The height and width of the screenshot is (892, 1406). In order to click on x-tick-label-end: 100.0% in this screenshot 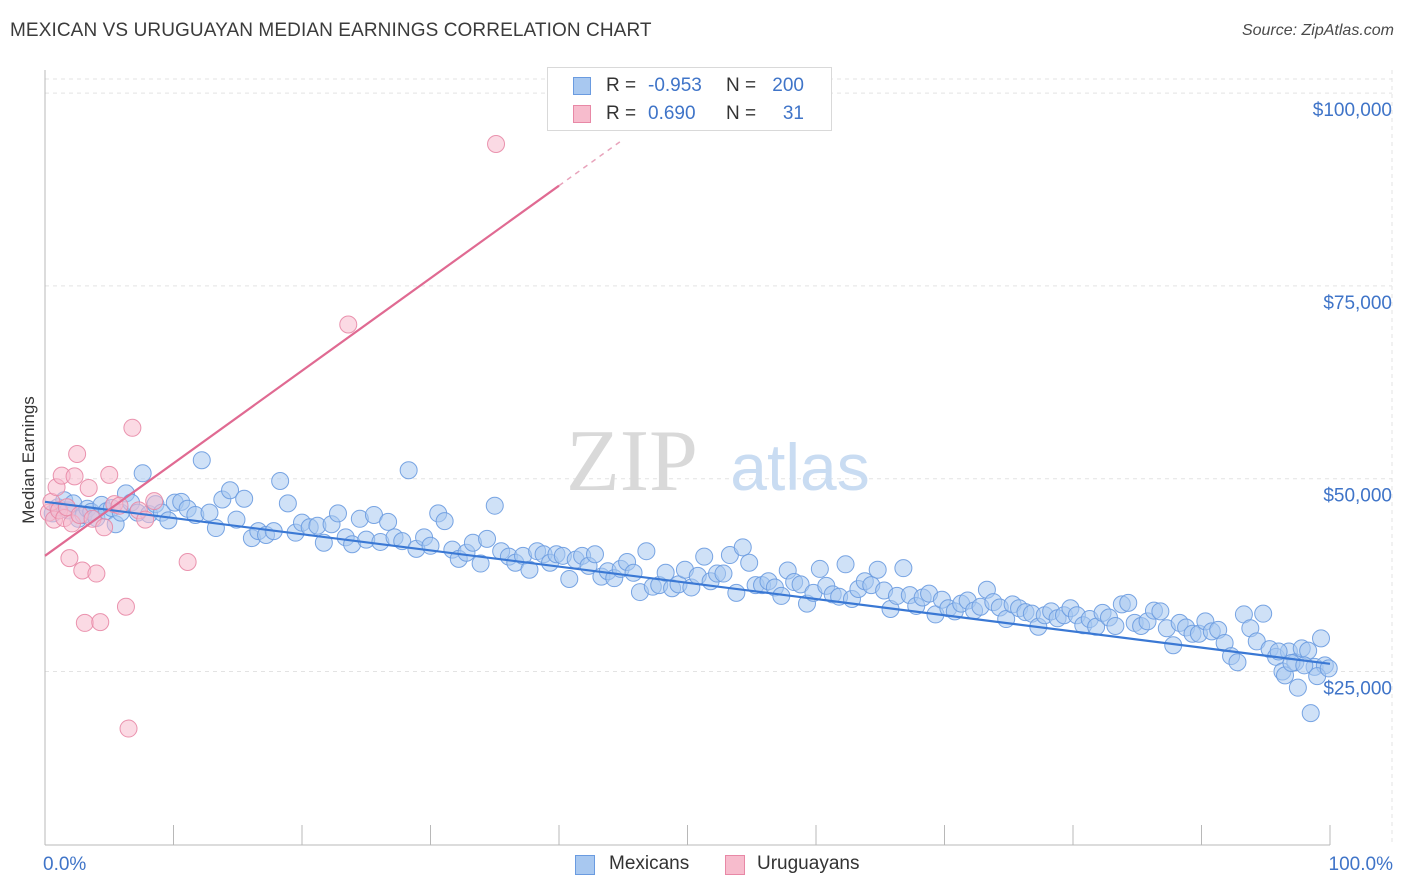, I will do `click(1361, 864)`.